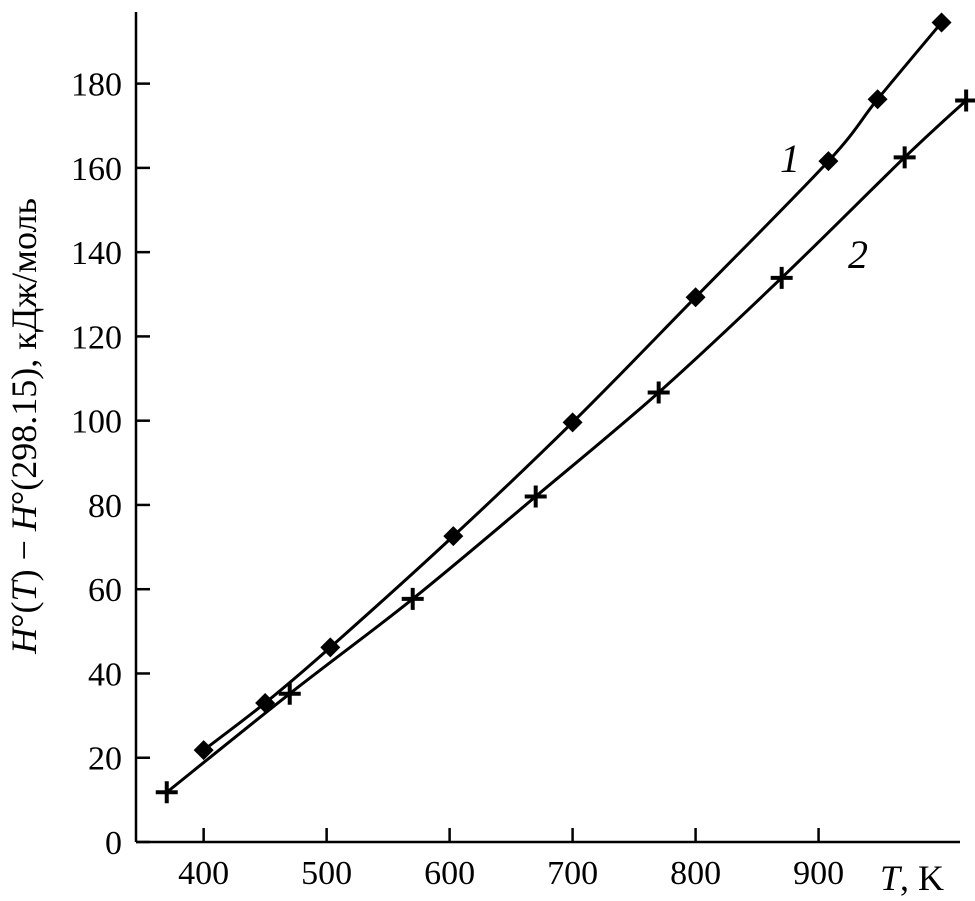 This screenshot has height=901, width=975. Describe the element at coordinates (858, 254) in the screenshot. I see `series-label-2: 2` at that location.